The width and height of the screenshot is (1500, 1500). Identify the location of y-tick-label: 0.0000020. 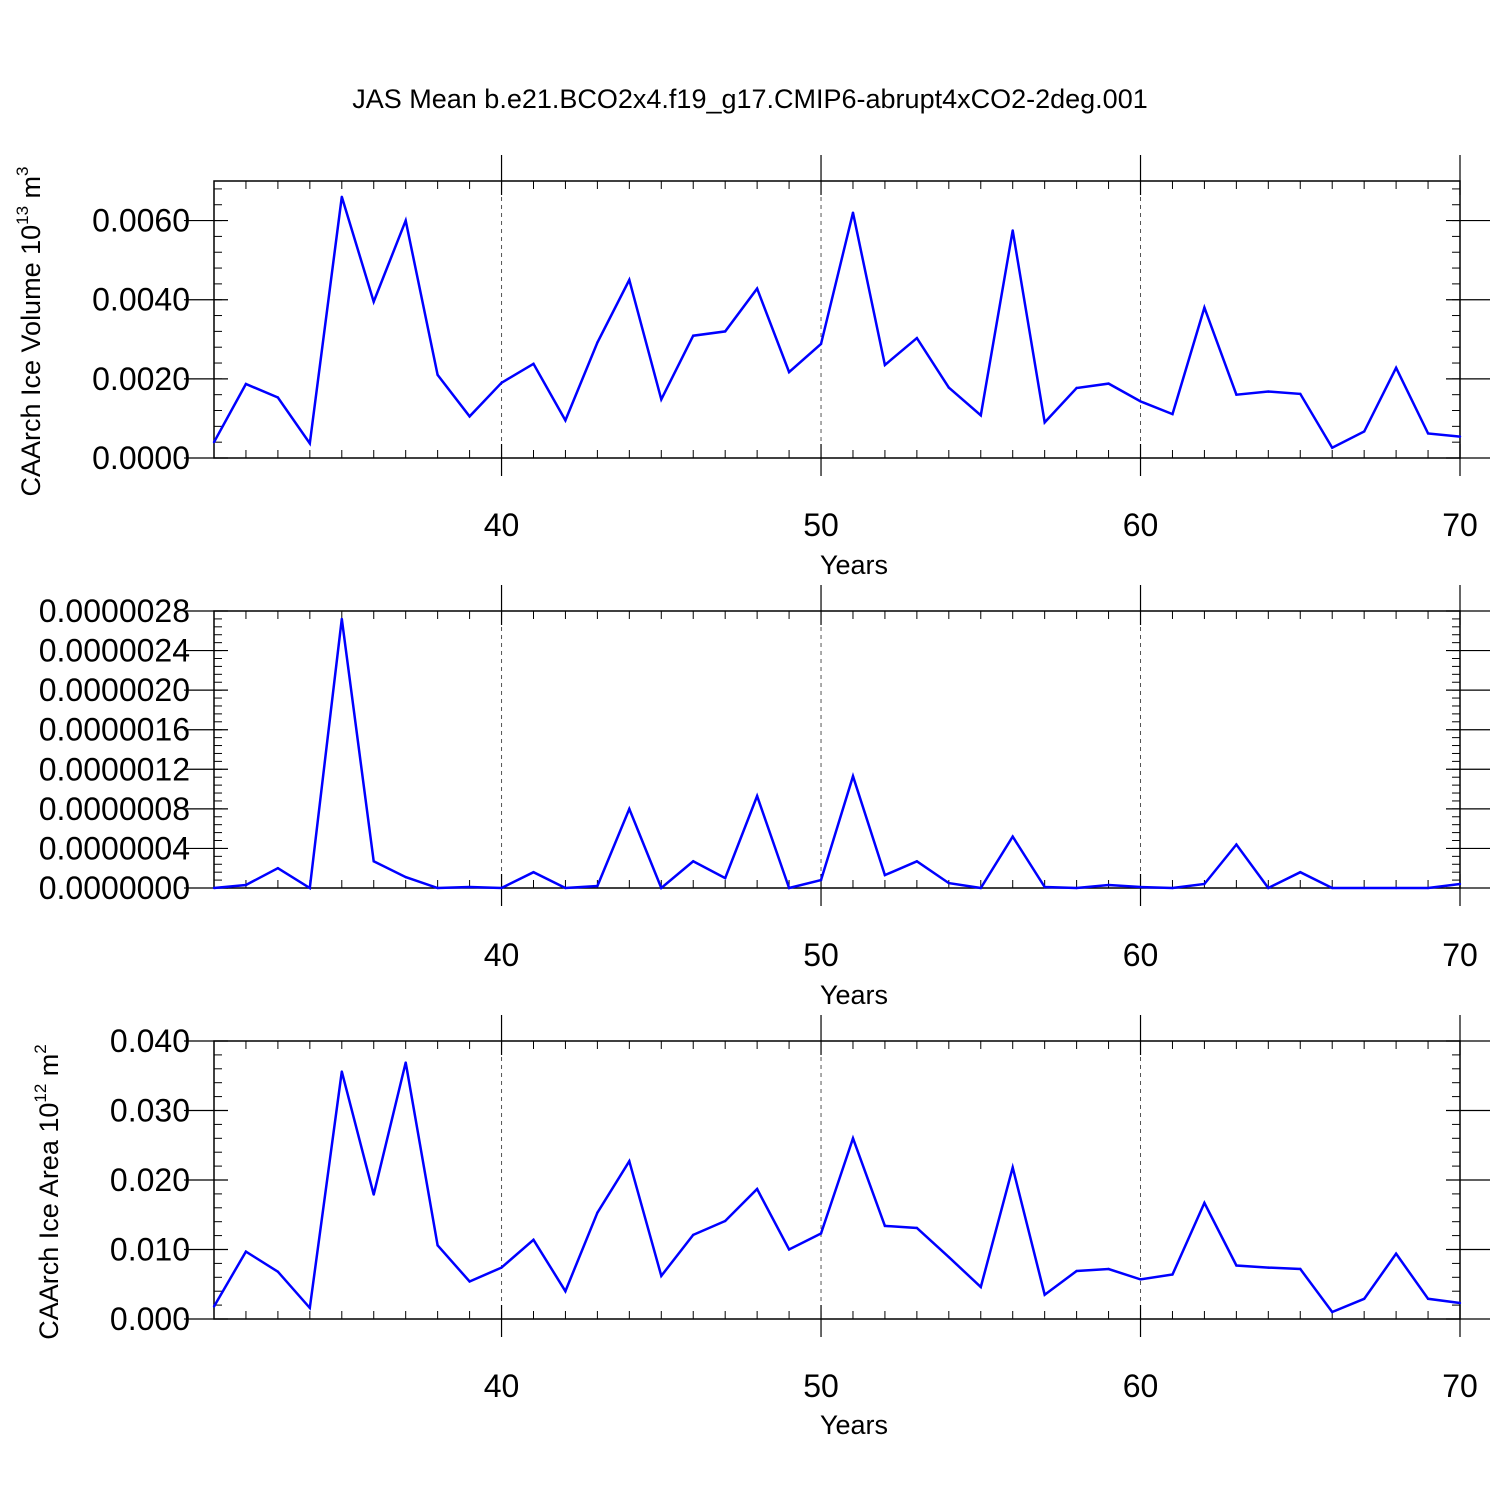
(114, 690).